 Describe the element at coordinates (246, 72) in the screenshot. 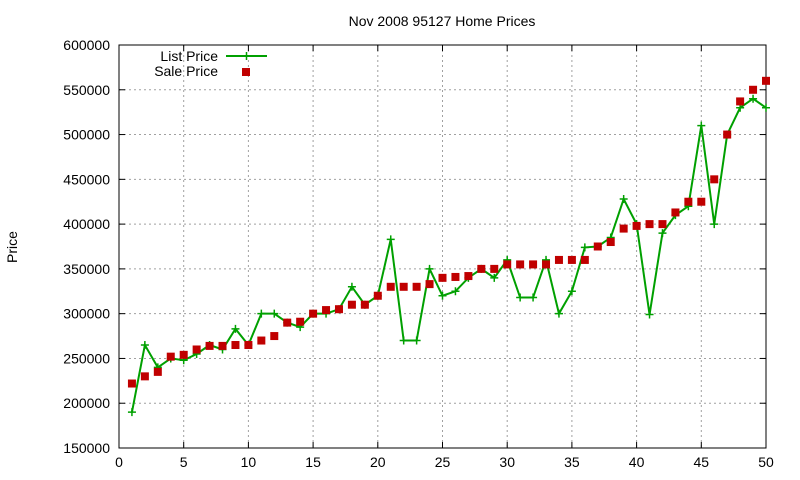

I see `legend-marker-sale-price` at that location.